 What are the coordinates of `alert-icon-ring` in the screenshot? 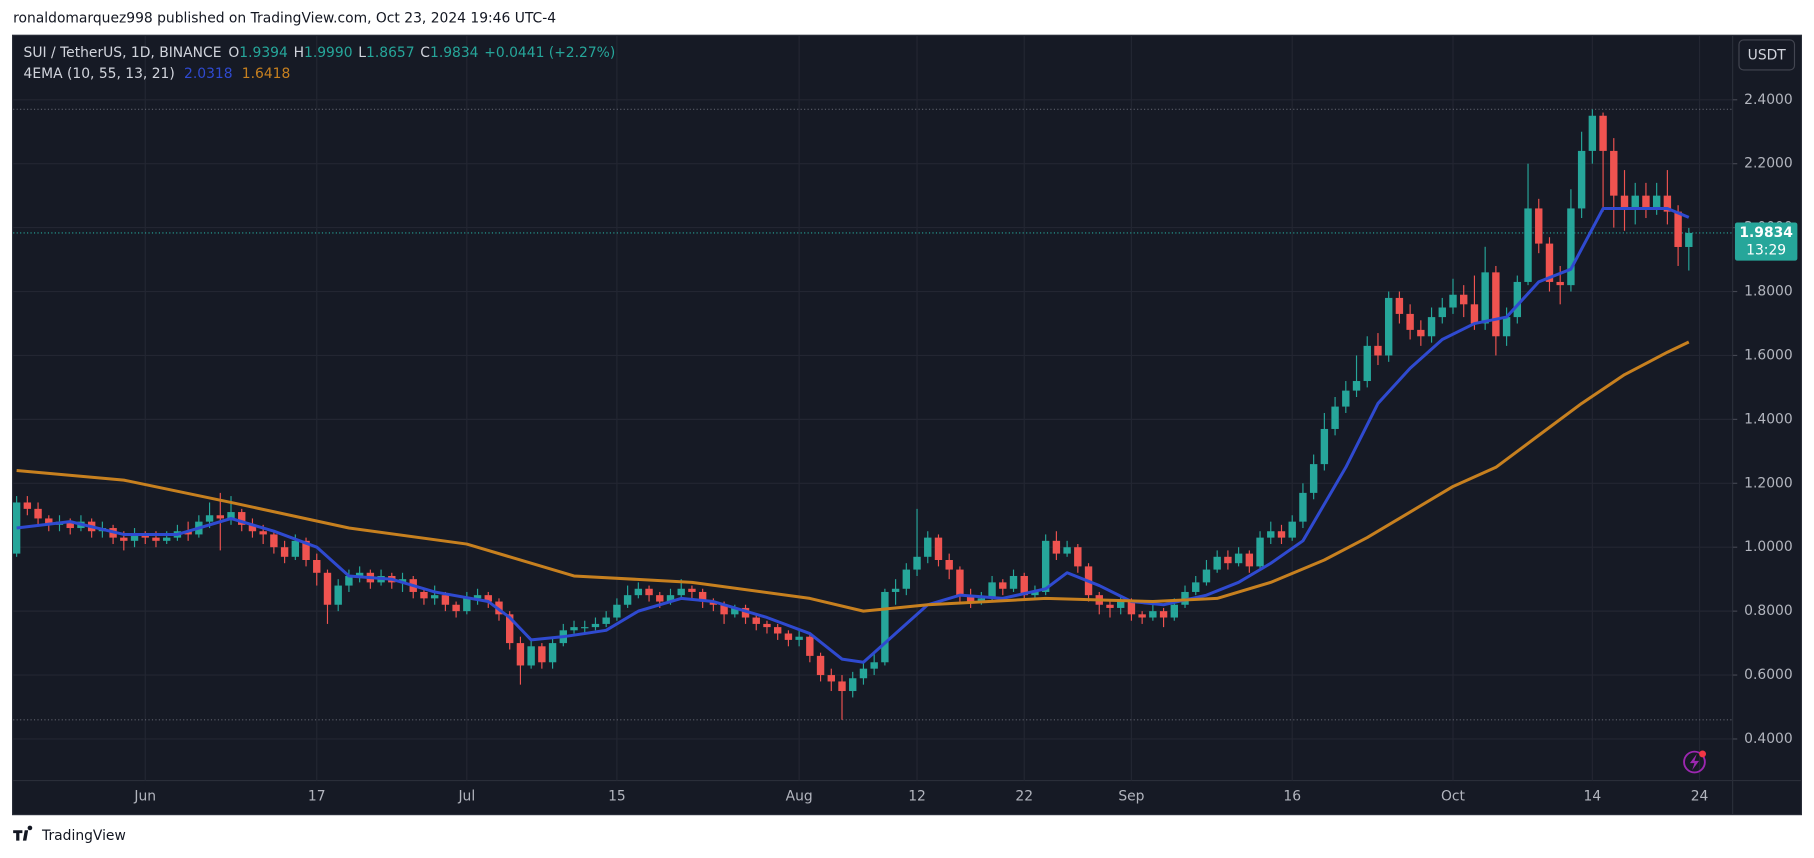 It's located at (1694, 762).